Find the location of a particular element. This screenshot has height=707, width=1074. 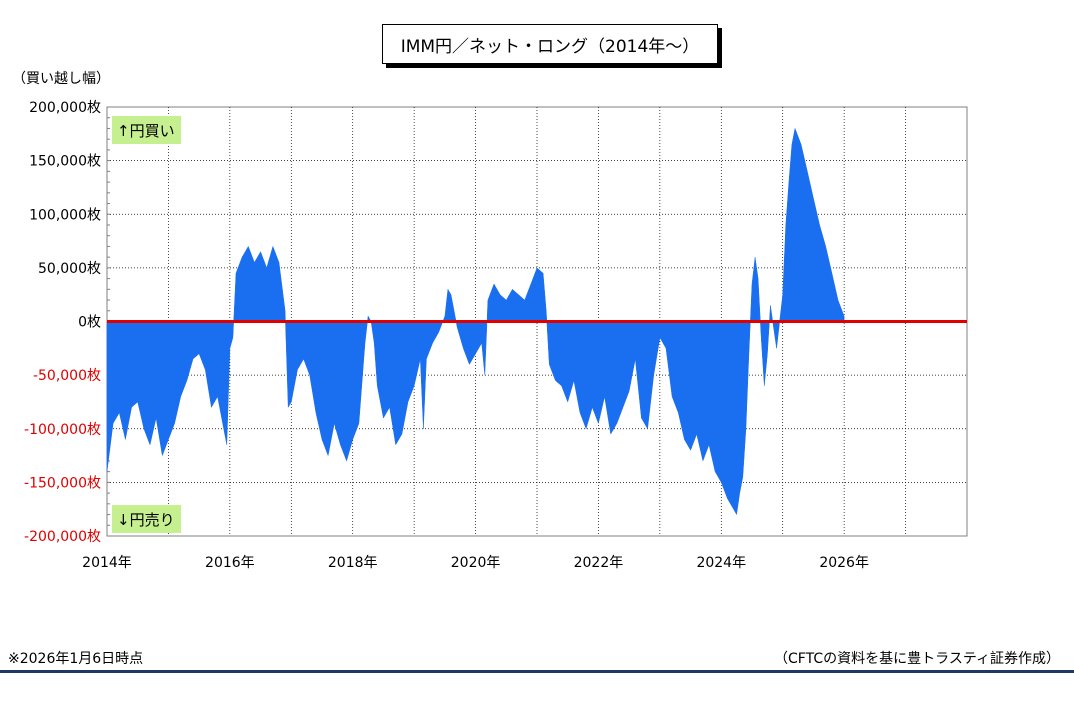

x-tick-label: 2020年 is located at coordinates (476, 563).